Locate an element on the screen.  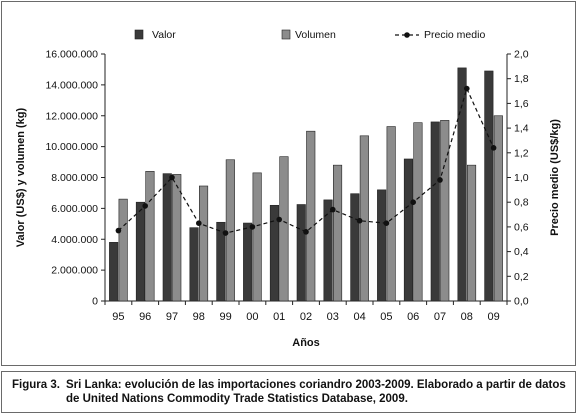
y-left-tick-label: 12.000.000 is located at coordinates (71, 116).